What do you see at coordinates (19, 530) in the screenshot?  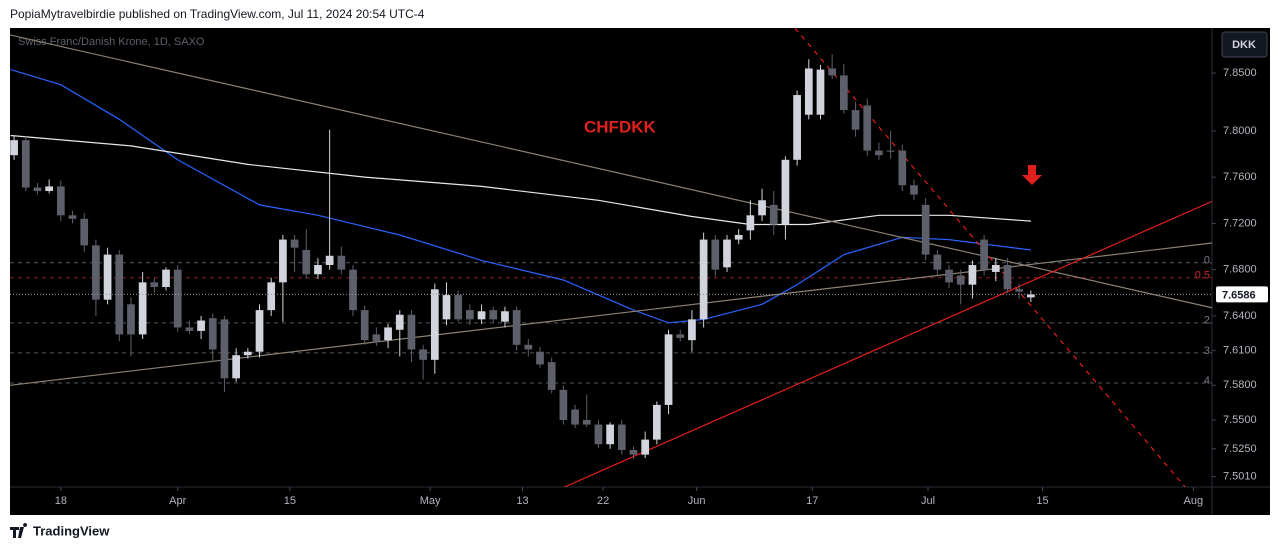 I see `logo` at bounding box center [19, 530].